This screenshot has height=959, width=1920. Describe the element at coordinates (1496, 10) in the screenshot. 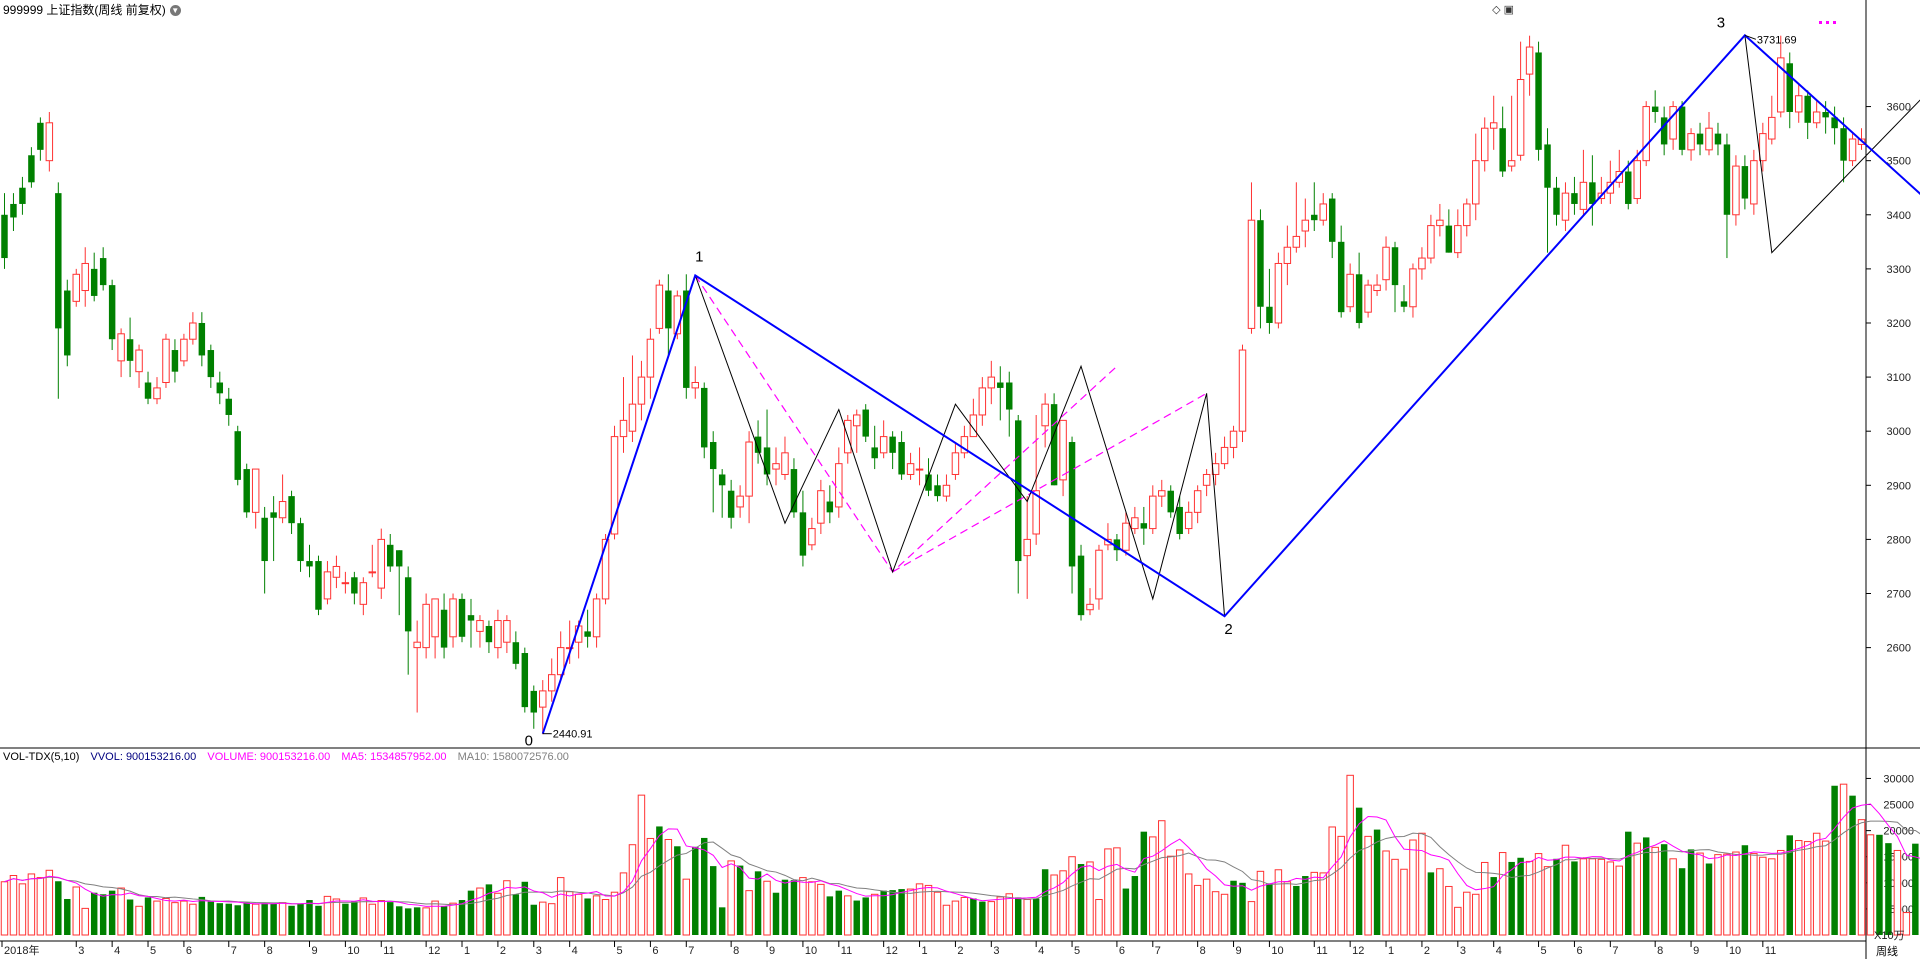

I see `diamond-icon: ◇` at that location.